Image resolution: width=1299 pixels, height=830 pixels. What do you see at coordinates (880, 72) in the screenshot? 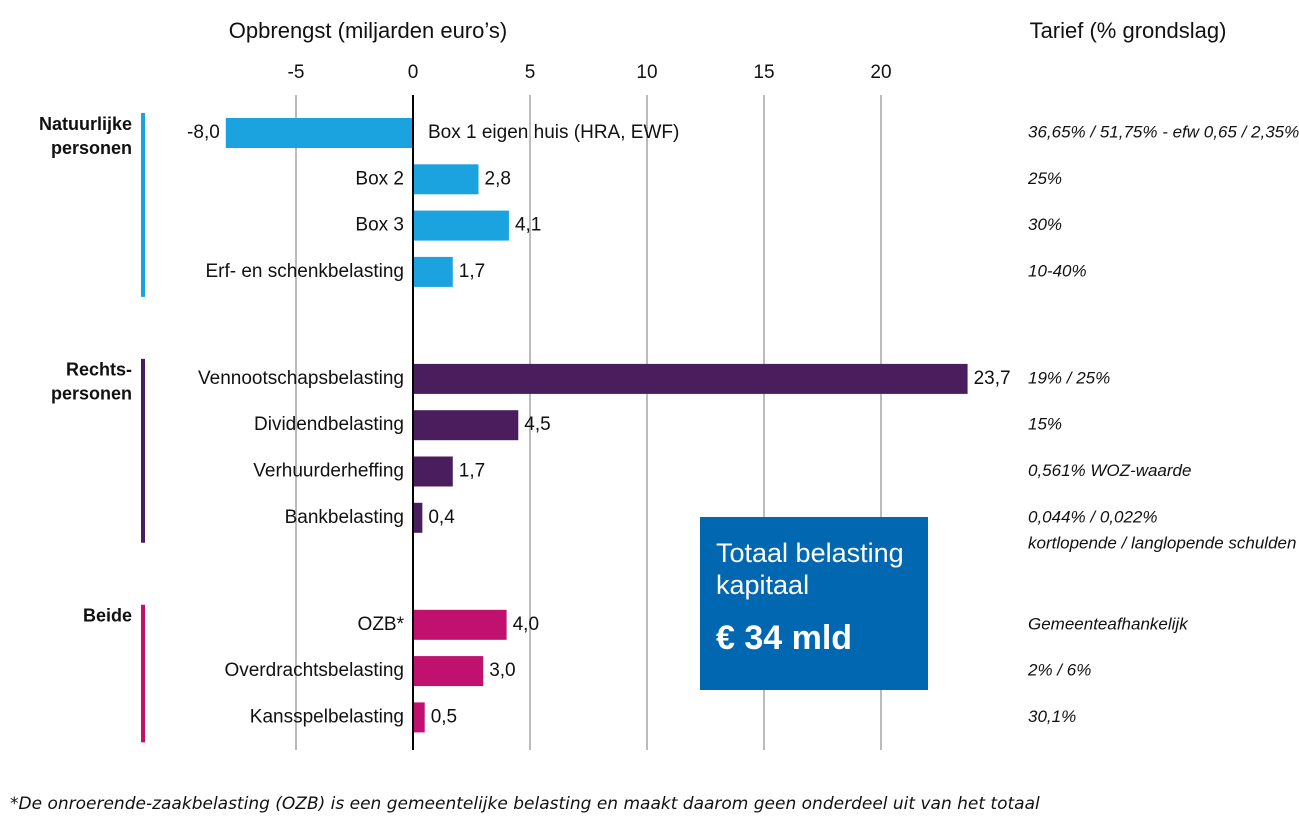
I see `x-tick-label: 20` at bounding box center [880, 72].